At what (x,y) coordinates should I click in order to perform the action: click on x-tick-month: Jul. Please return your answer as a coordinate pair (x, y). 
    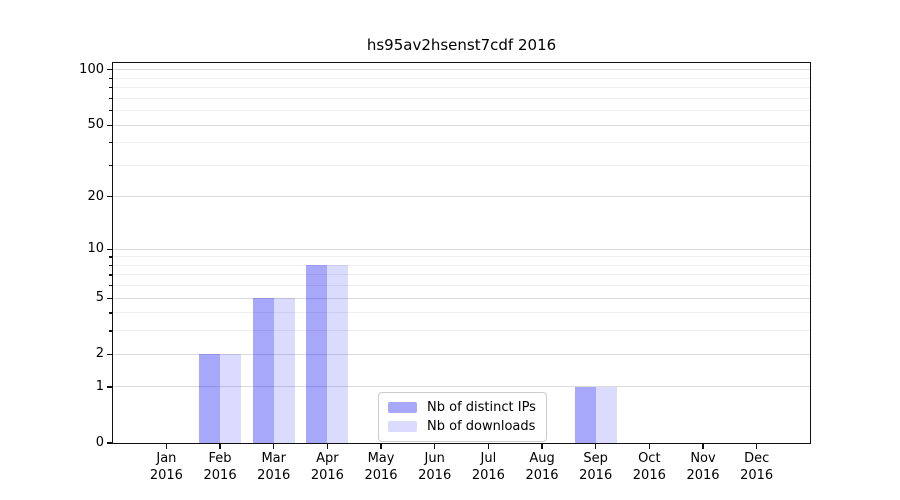
    Looking at the image, I should click on (488, 458).